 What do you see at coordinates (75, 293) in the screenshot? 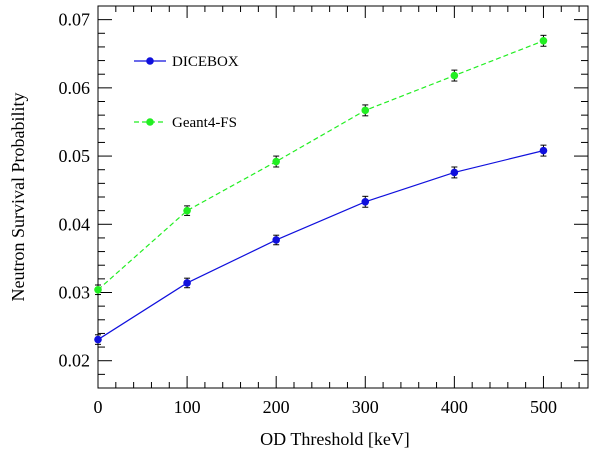
I see `y-tick-label: 0.03` at bounding box center [75, 293].